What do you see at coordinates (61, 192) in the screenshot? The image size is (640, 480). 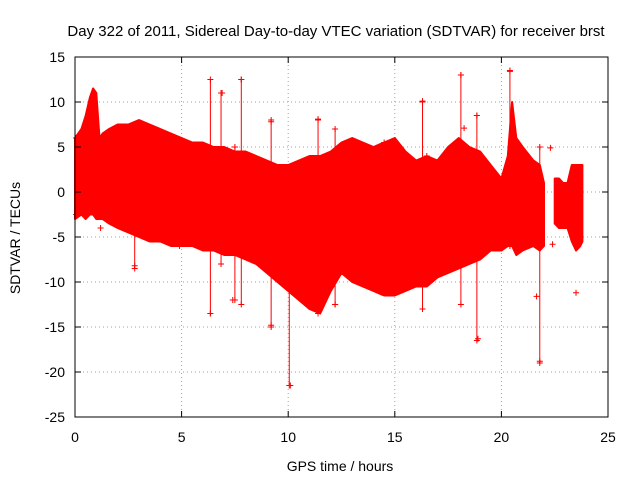 I see `y-tick-label: 0` at bounding box center [61, 192].